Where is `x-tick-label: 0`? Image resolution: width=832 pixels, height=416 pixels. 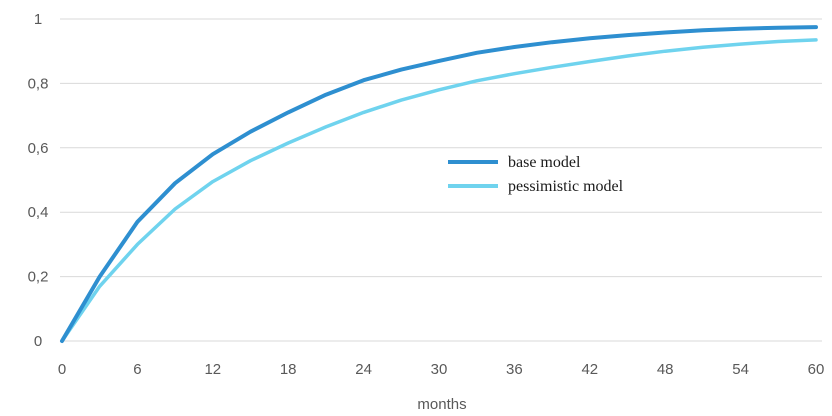
x-tick-label: 0 is located at coordinates (62, 369).